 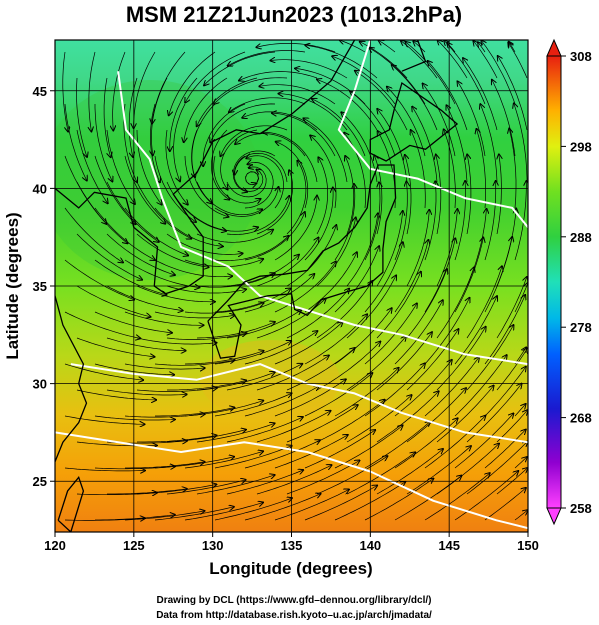 What do you see at coordinates (40, 91) in the screenshot?
I see `y-tick-label: 45` at bounding box center [40, 91].